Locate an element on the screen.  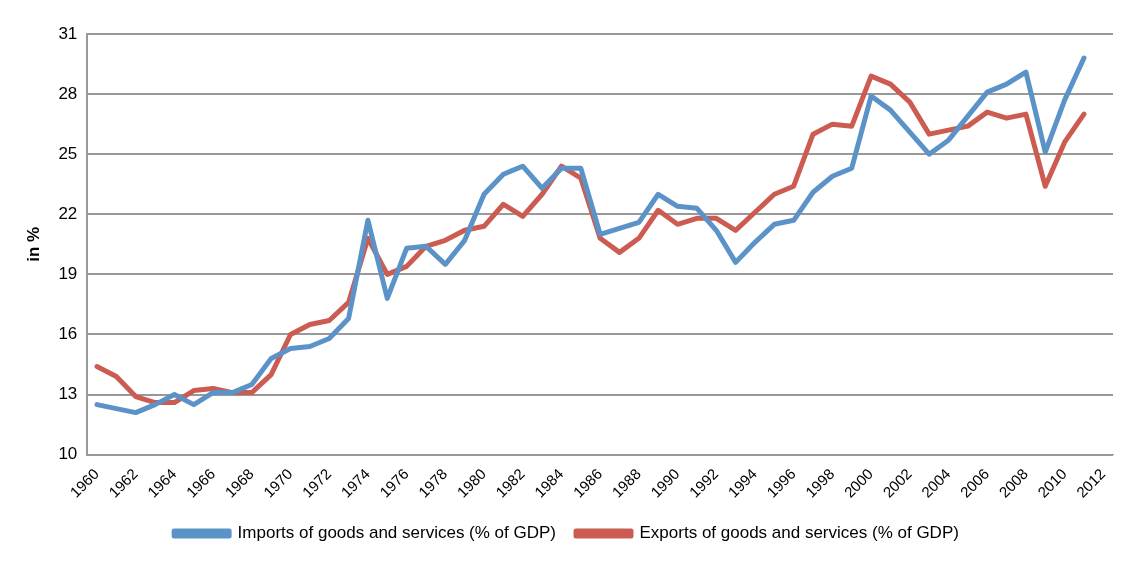
y-tick-label: 25 is located at coordinates (68, 153).